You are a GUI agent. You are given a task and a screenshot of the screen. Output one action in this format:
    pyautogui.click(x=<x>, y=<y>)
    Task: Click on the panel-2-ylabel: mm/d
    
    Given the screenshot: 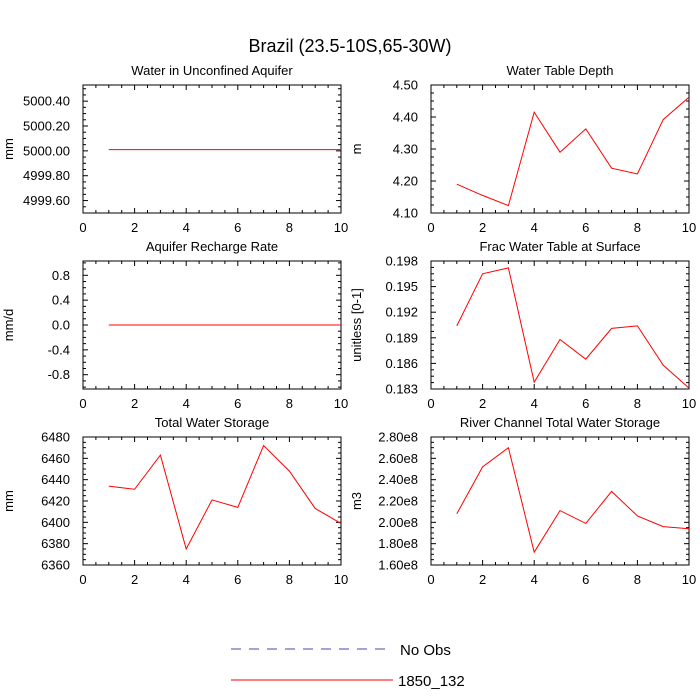 What is the action you would take?
    pyautogui.click(x=8, y=325)
    